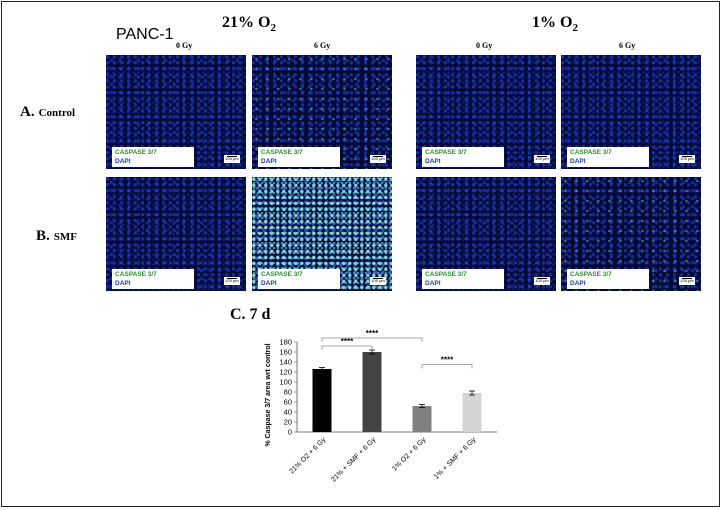 The width and height of the screenshot is (723, 510). I want to click on row-name: SMF, so click(65, 237).